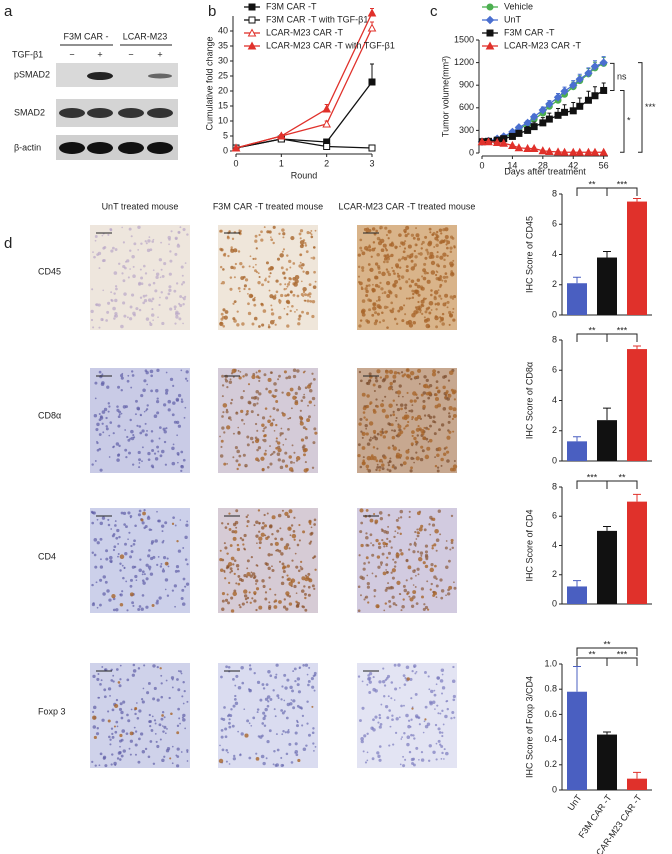 Image resolution: width=672 pixels, height=854 pixels. What do you see at coordinates (543, 45) in the screenshot?
I see `legend-label: LCAR-M23 CAR -T` at bounding box center [543, 45].